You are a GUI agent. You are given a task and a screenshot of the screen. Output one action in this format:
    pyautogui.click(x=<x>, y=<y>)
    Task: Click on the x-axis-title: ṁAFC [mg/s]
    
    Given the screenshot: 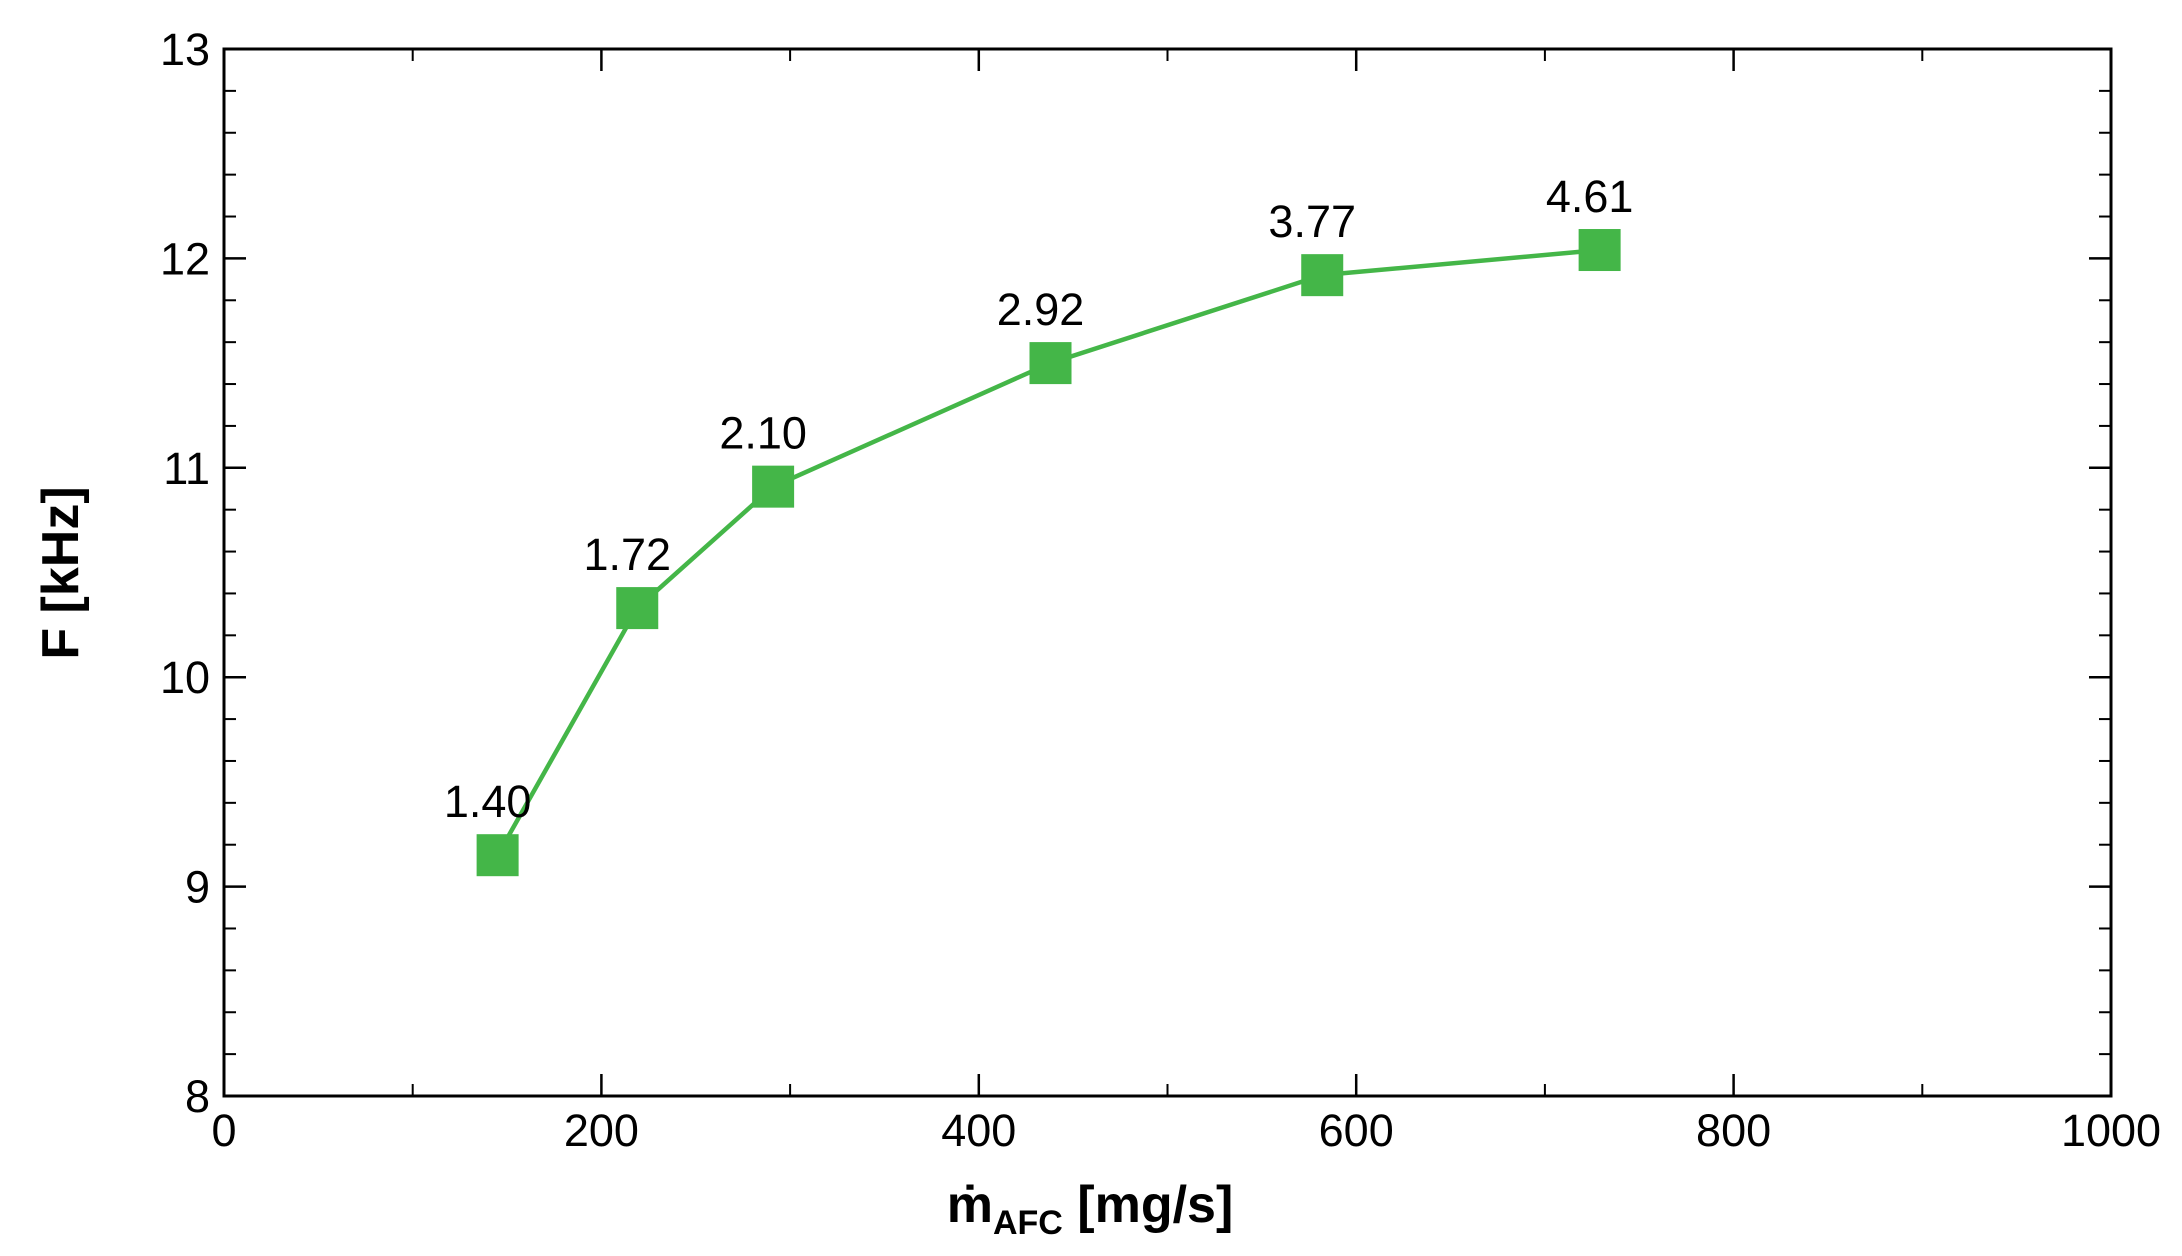 What is the action you would take?
    pyautogui.click(x=1090, y=1209)
    